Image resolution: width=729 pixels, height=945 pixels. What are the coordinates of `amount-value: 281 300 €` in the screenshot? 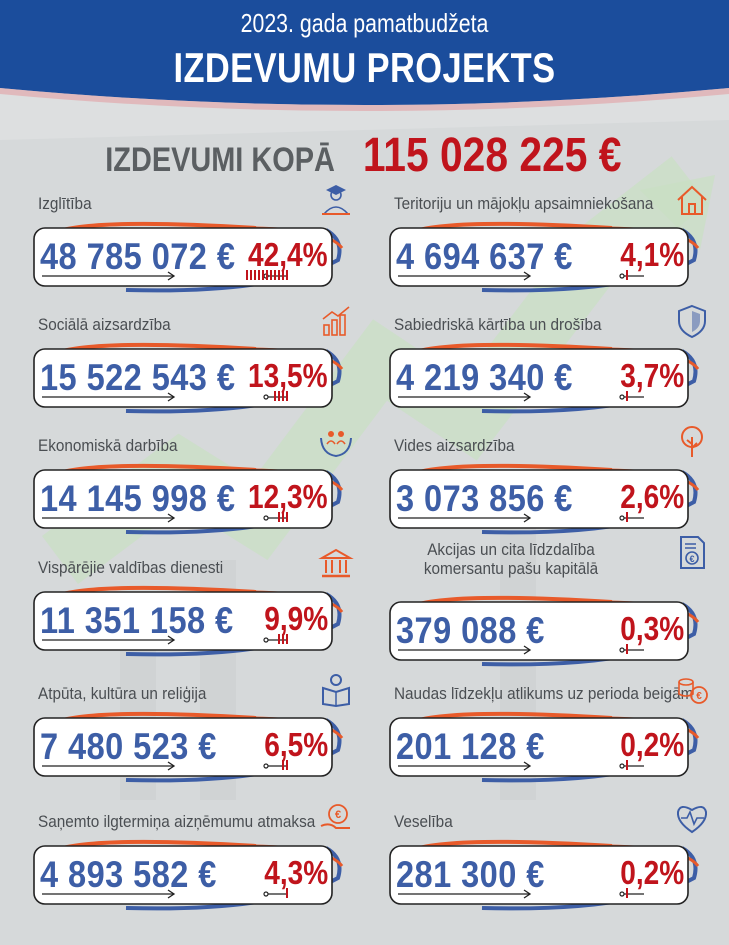 It's located at (470, 874).